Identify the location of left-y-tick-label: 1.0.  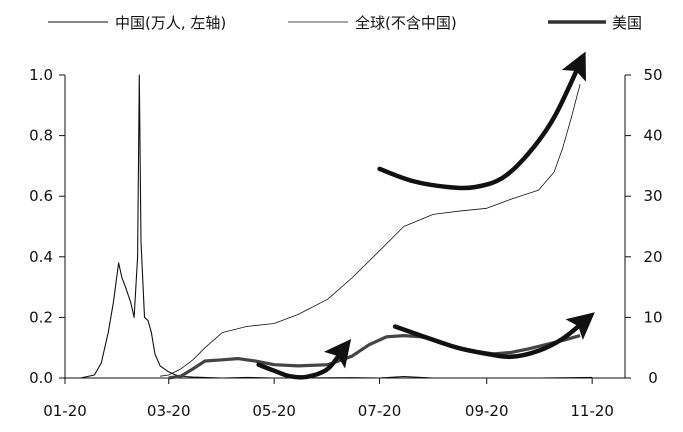
(41, 75).